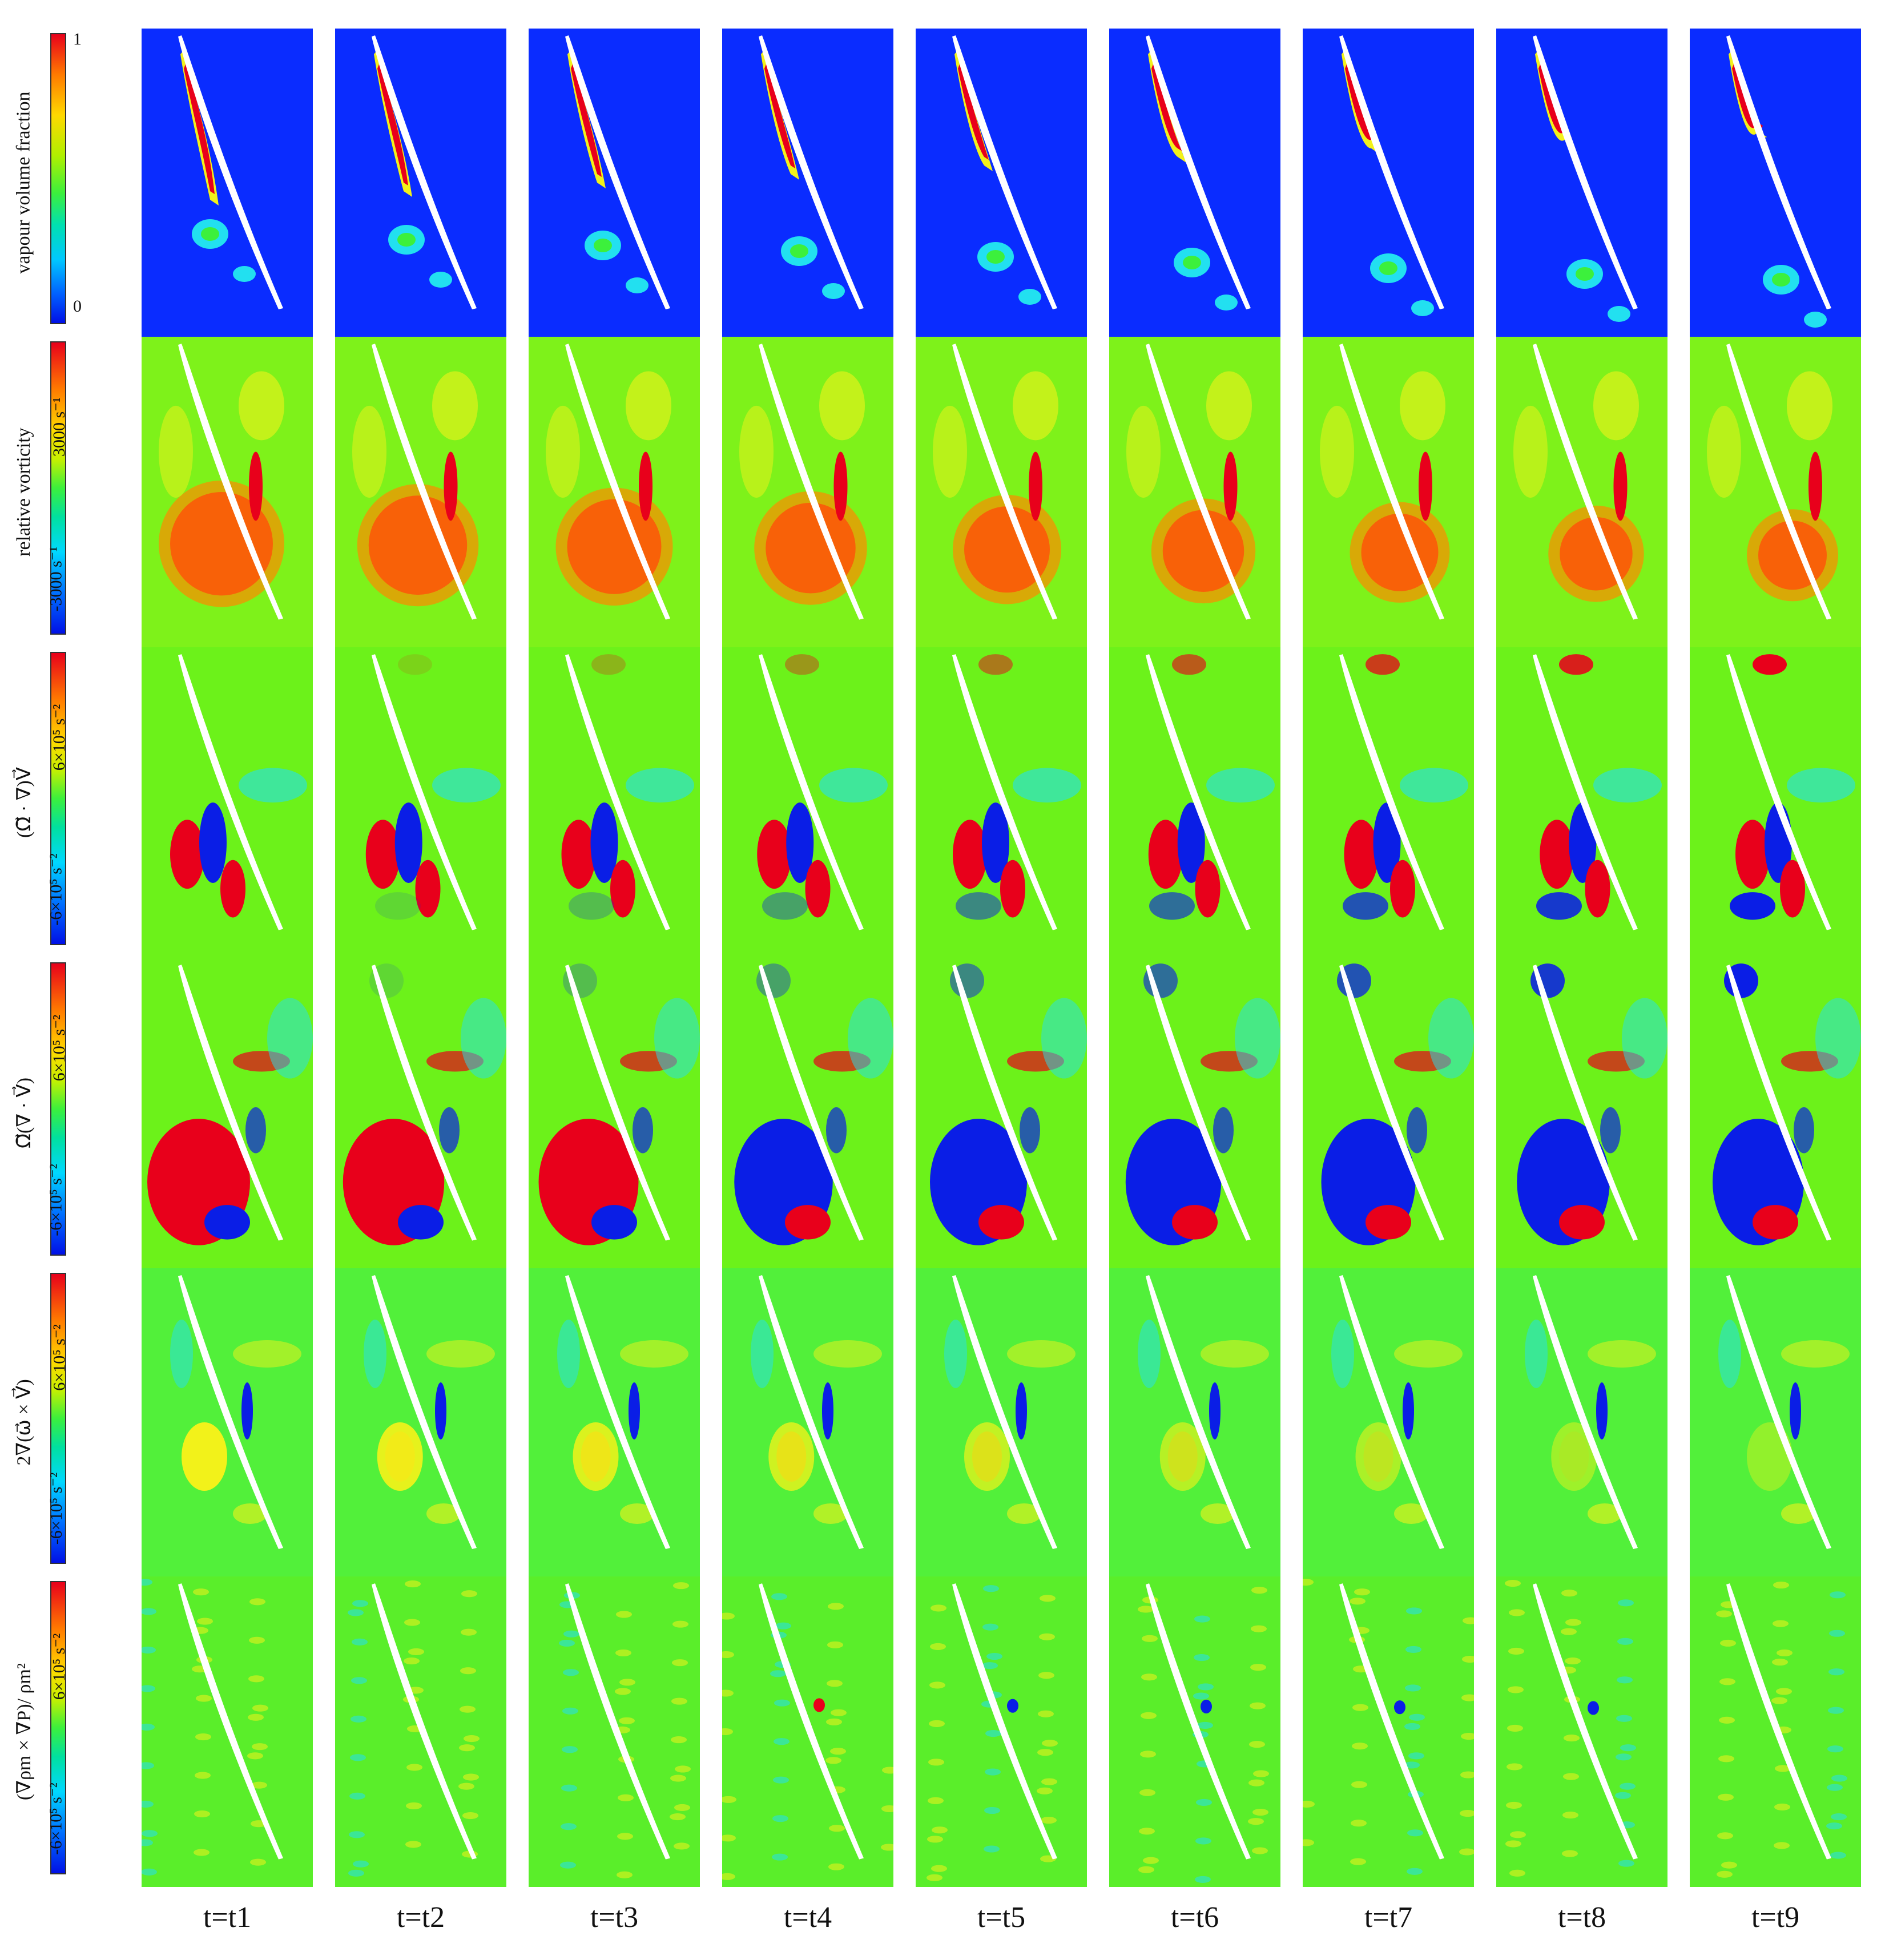 This screenshot has height=1960, width=1877. Describe the element at coordinates (24, 1732) in the screenshot. I see `row-label: (∇ρm × ∇P)/ ρm²` at that location.